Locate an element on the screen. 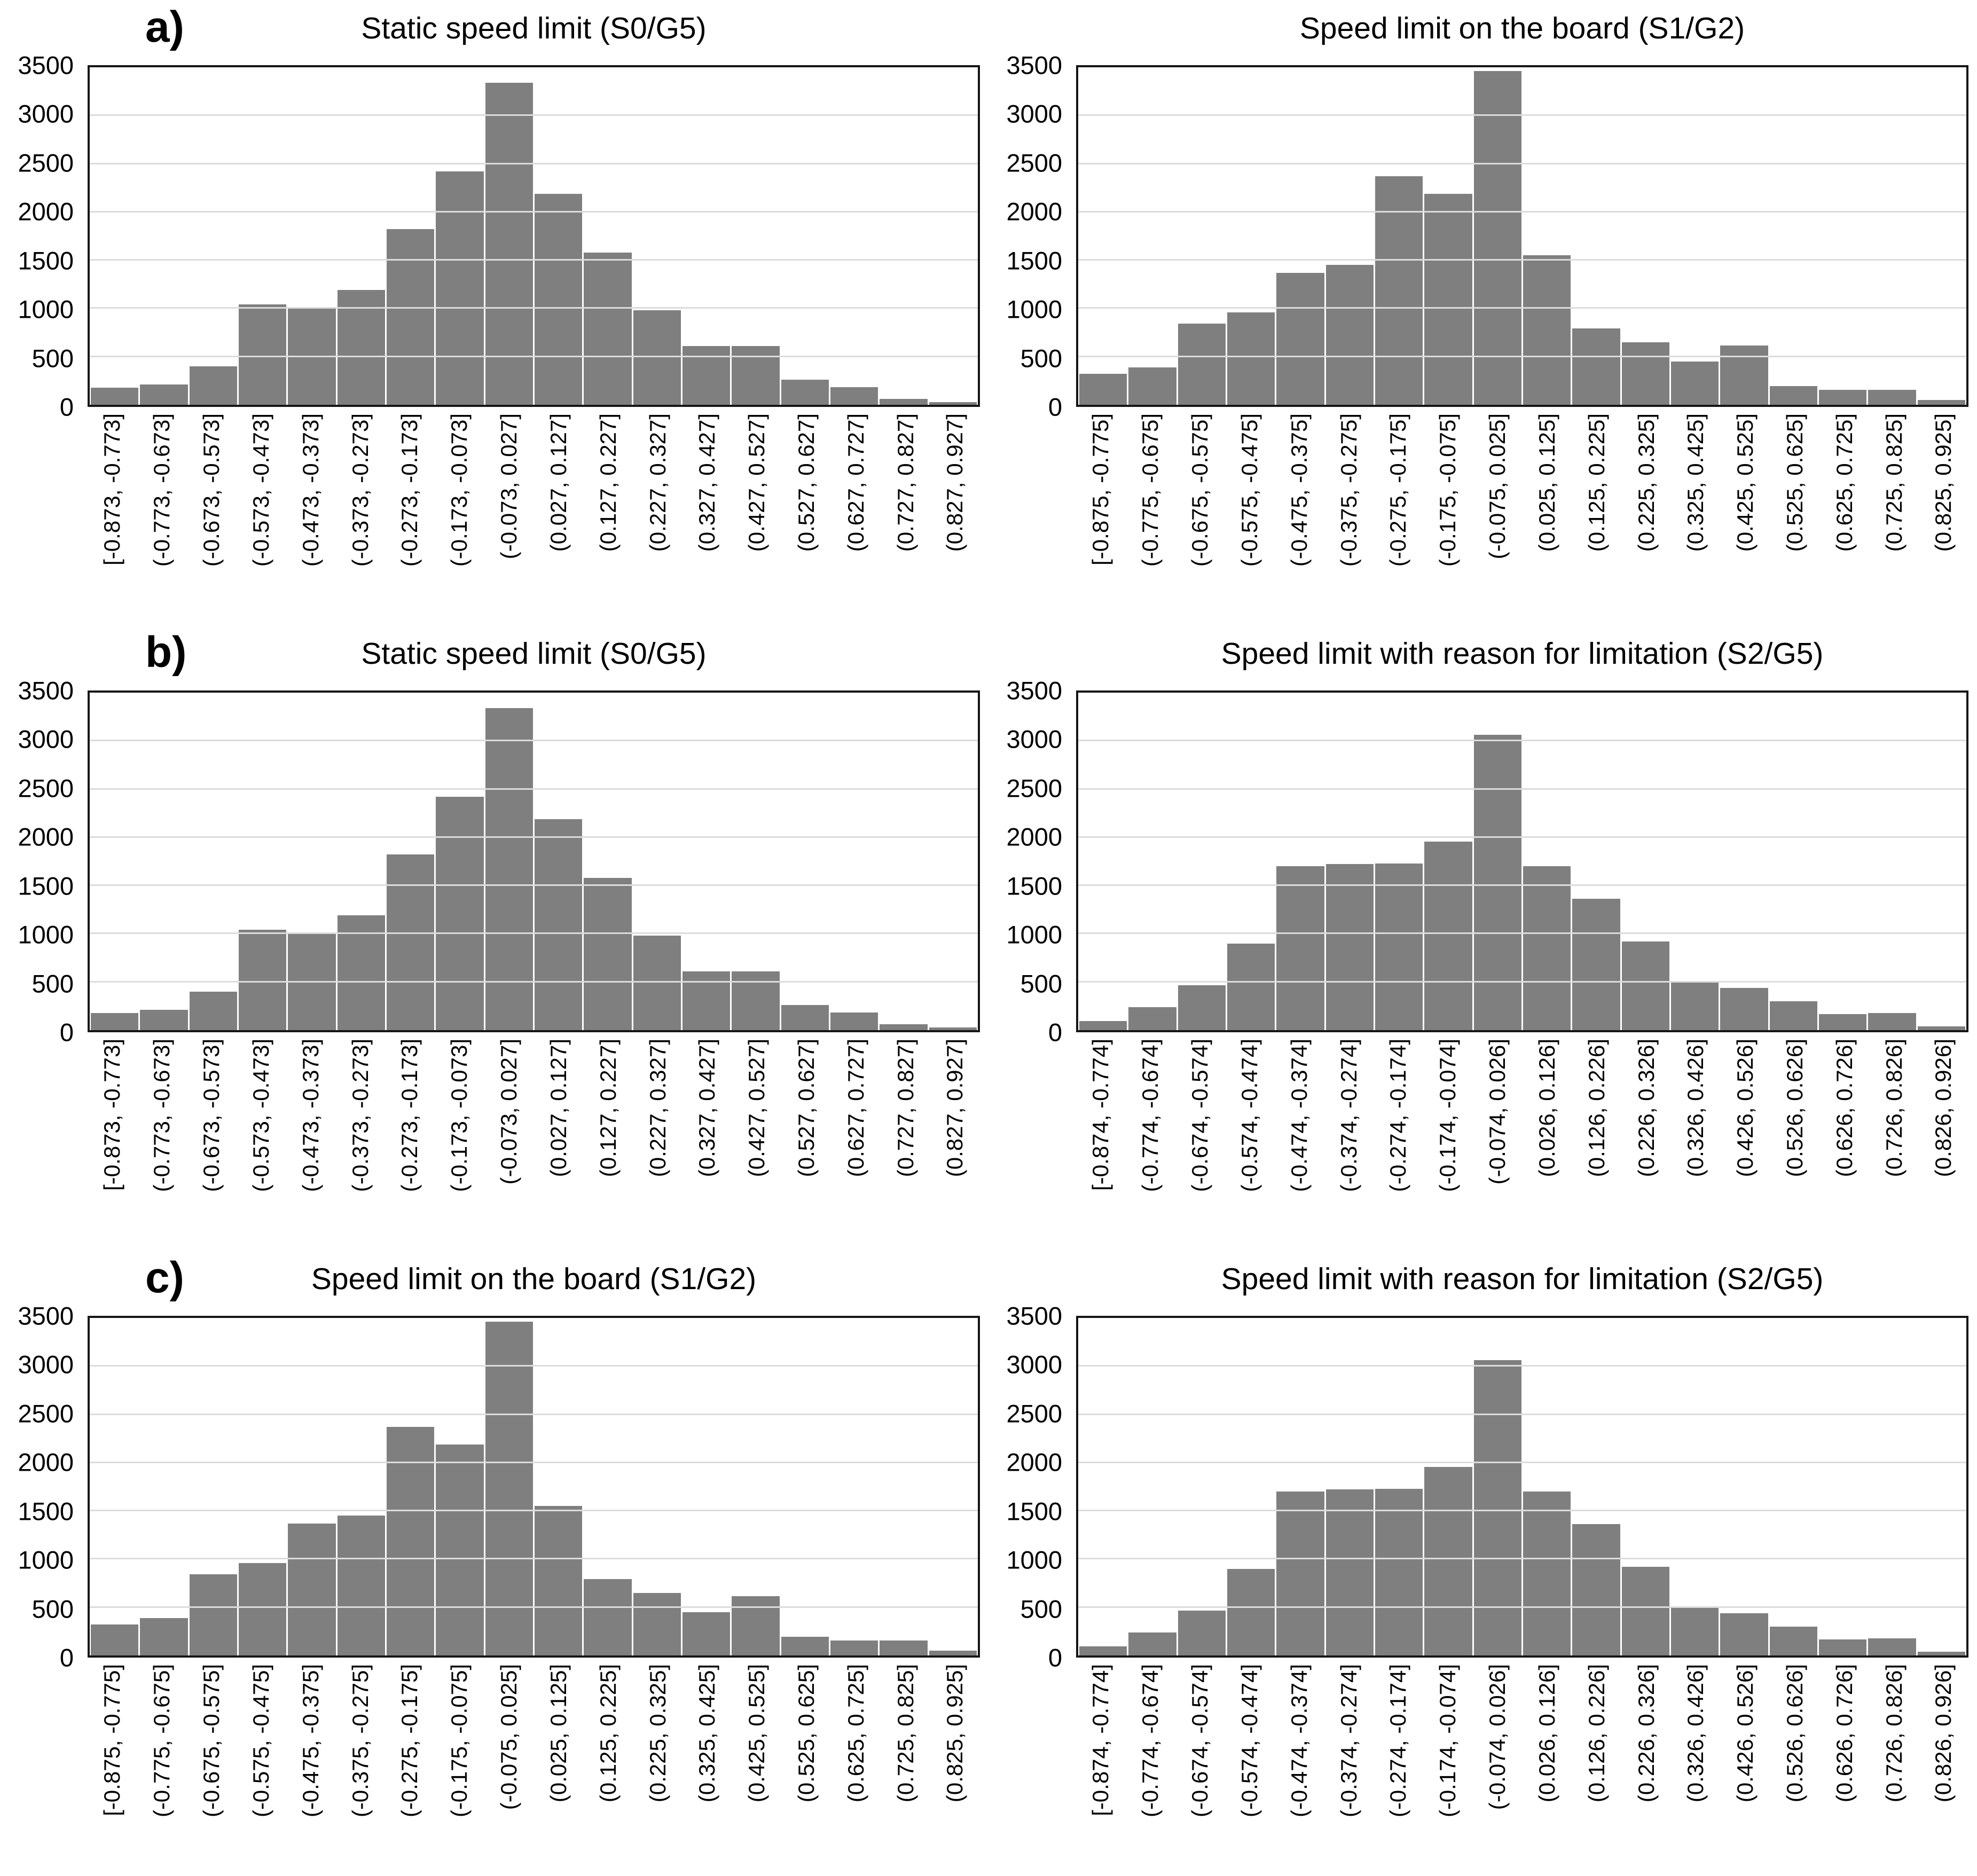 The width and height of the screenshot is (1977, 1876). x-tick-cell: (-0.275, -0.175] is located at coordinates (1398, 506).